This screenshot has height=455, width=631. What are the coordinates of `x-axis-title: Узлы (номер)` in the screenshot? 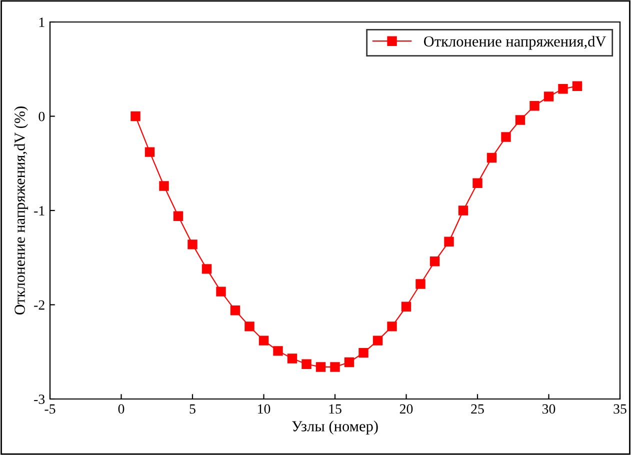 It's located at (335, 427).